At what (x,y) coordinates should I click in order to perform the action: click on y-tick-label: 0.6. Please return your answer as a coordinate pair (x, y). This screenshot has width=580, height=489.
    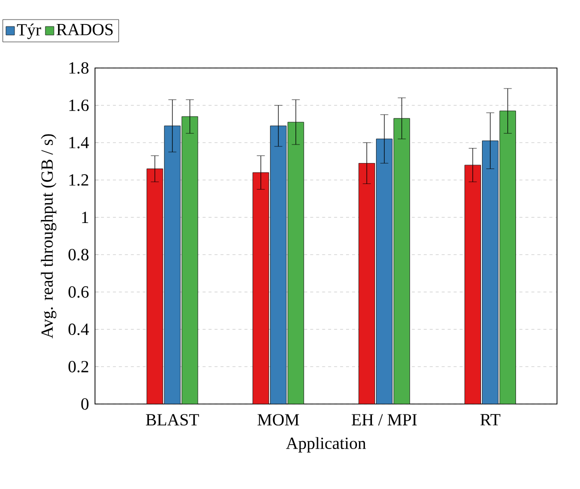
    Looking at the image, I should click on (78, 292).